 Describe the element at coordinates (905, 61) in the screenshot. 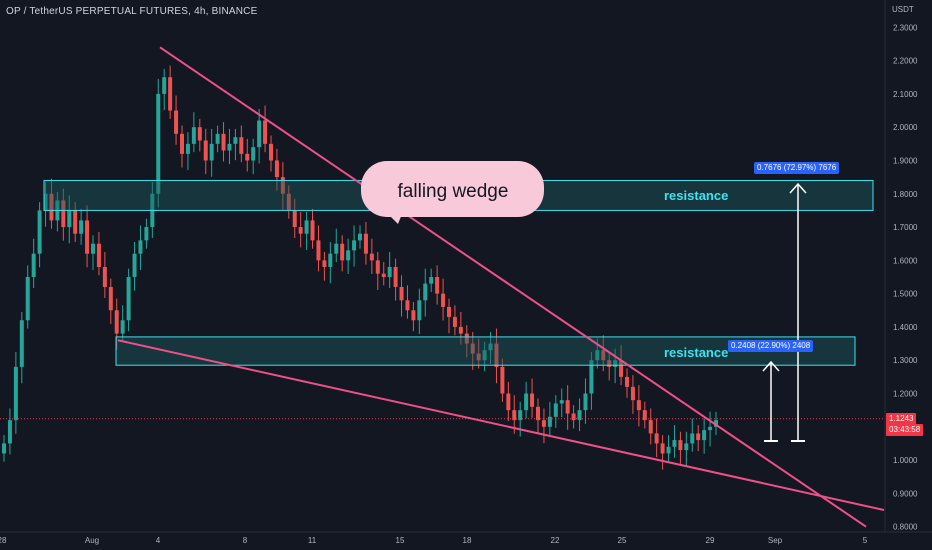

I see `y-tick-label: 2.2000` at that location.